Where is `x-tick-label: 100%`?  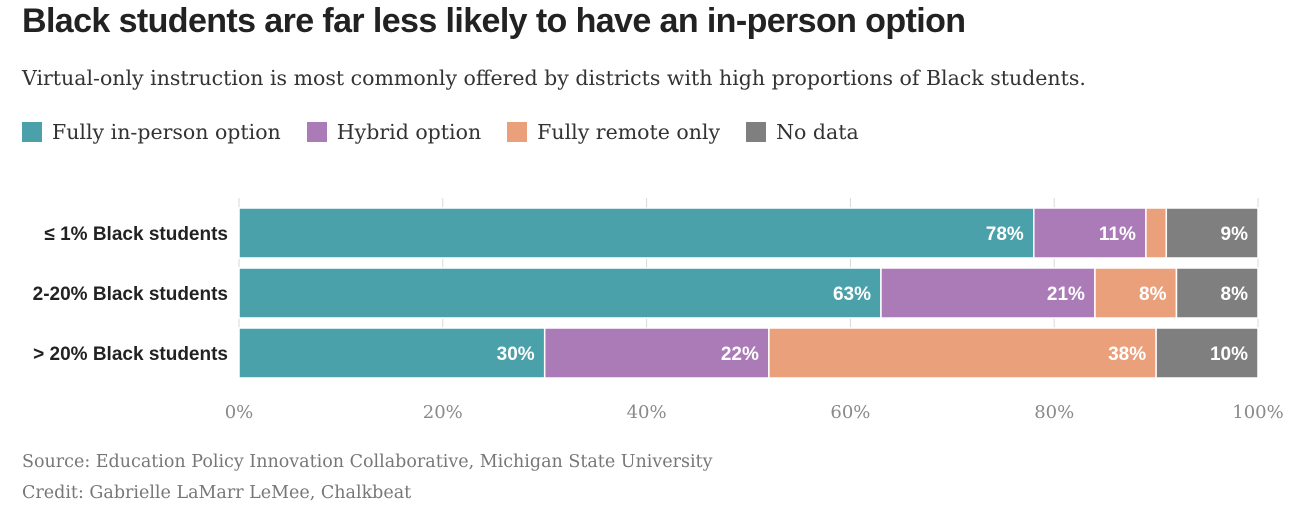
x-tick-label: 100% is located at coordinates (1257, 412).